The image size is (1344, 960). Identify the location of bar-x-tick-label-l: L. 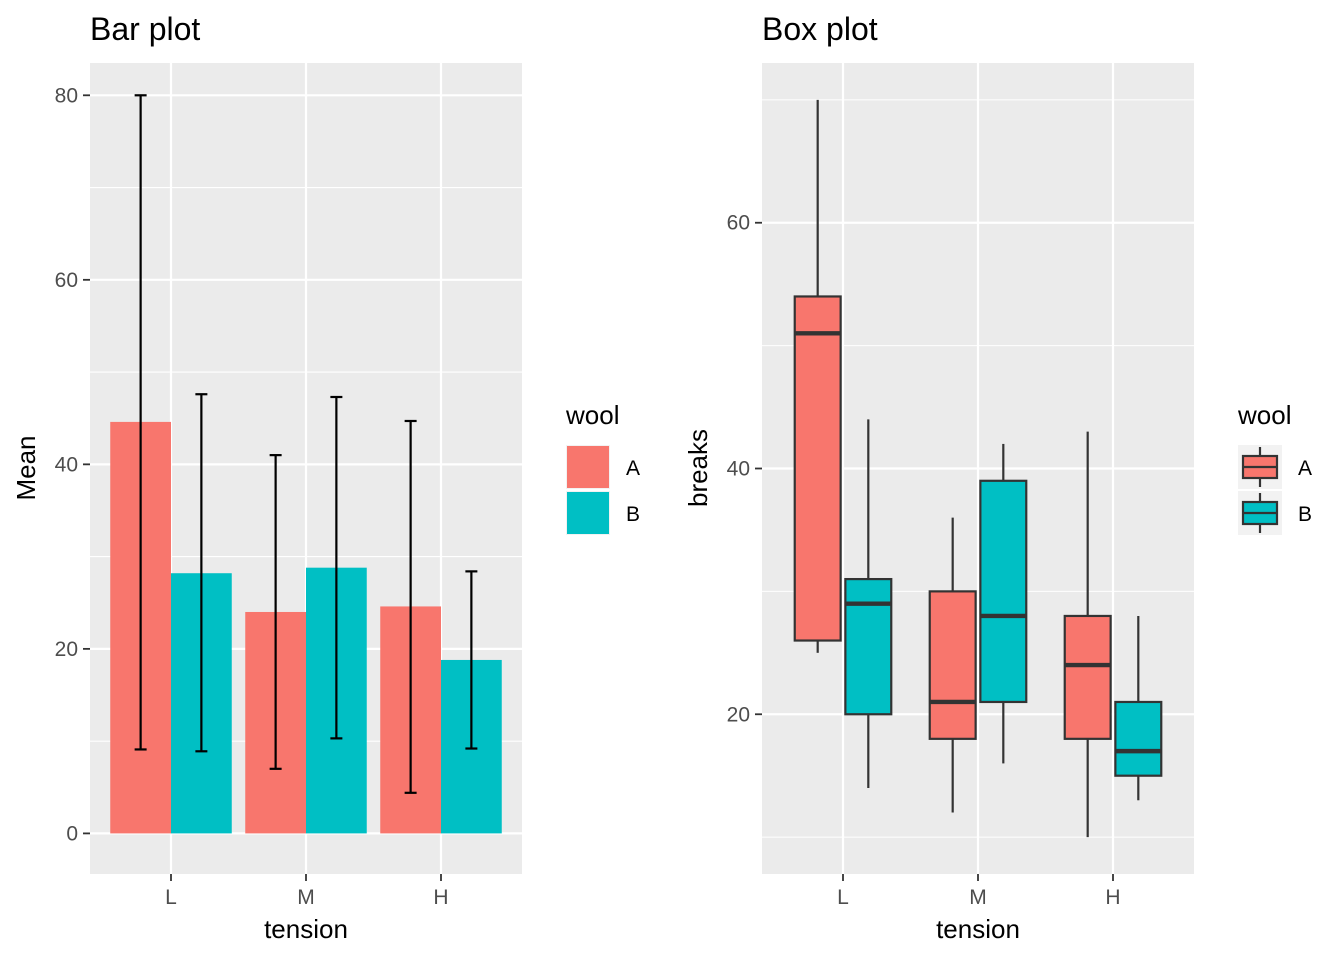
(171, 897).